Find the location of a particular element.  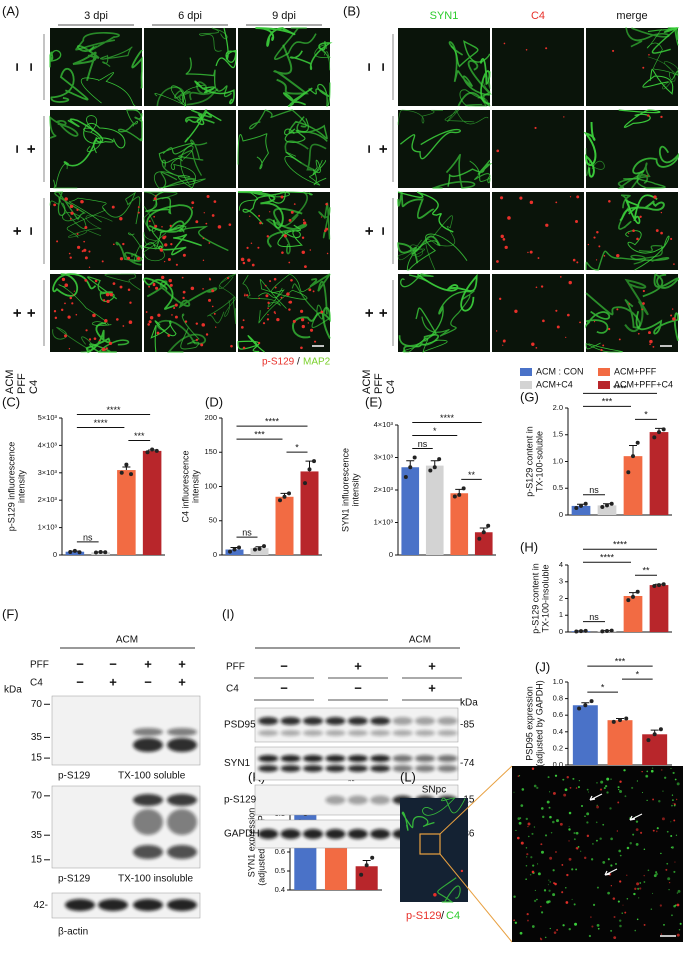

group-label: ACM is located at coordinates (420, 640).